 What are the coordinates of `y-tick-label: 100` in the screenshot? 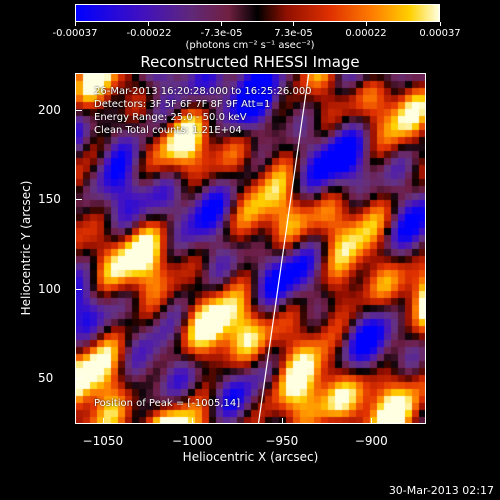 It's located at (49, 288).